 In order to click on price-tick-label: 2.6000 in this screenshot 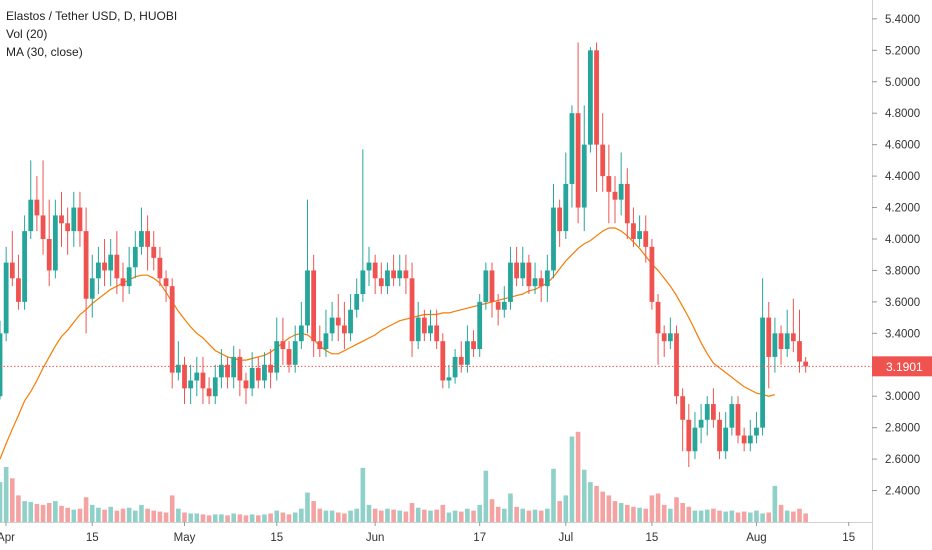, I will do `click(902, 460)`.